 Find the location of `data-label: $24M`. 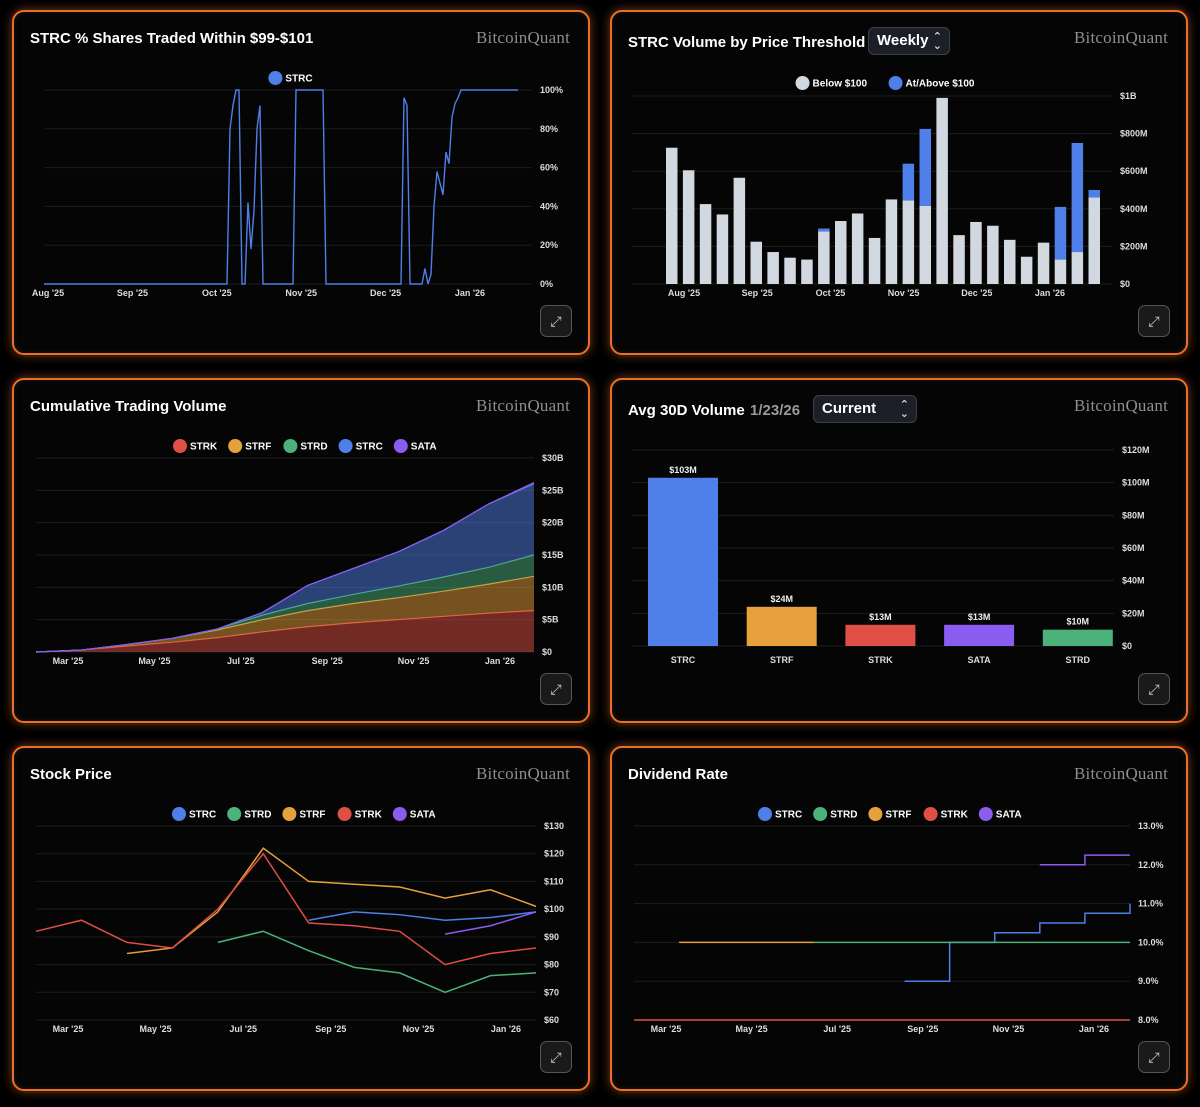

data-label: $24M is located at coordinates (781, 599).